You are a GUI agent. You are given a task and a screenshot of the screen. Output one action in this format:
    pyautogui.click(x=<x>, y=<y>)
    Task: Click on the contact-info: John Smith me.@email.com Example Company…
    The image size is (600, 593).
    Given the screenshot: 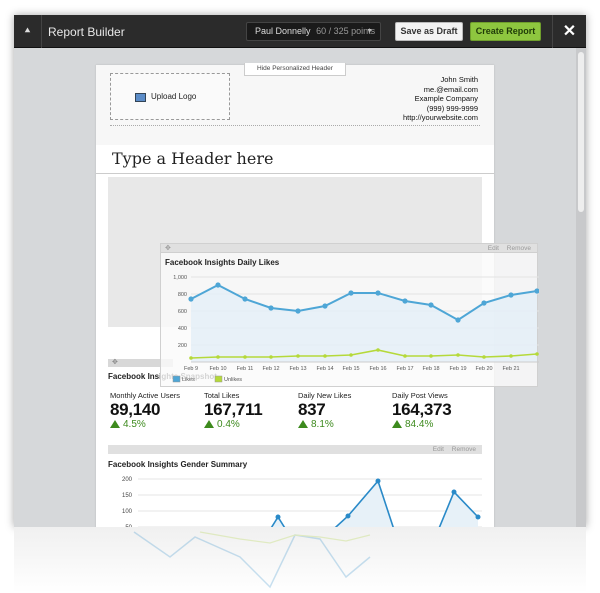 What is the action you would take?
    pyautogui.click(x=440, y=99)
    